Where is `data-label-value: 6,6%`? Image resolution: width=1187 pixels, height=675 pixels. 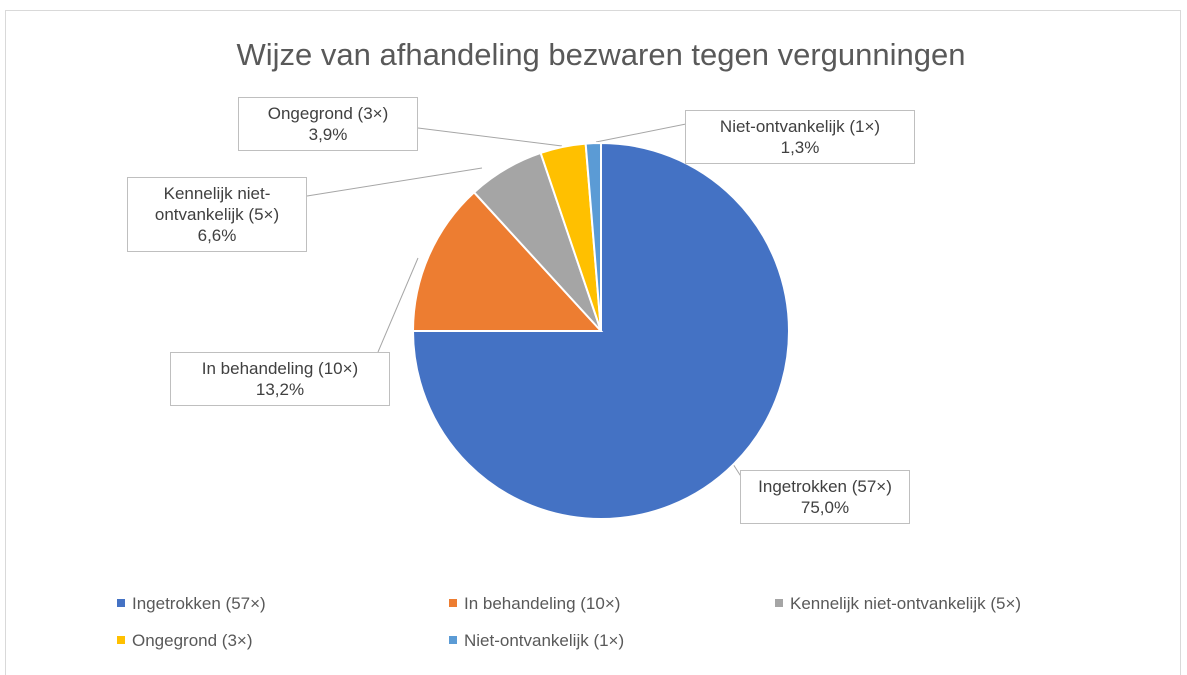
data-label-value: 6,6% is located at coordinates (217, 235).